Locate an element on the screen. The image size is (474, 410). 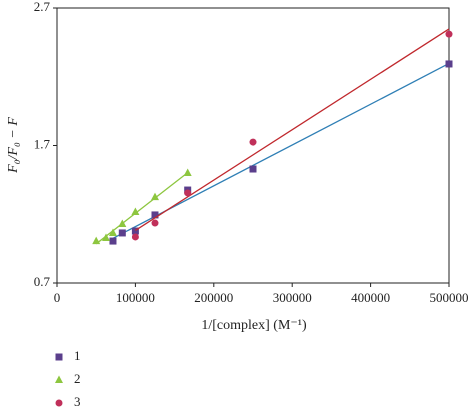
legend-label: 1 is located at coordinates (77, 355).